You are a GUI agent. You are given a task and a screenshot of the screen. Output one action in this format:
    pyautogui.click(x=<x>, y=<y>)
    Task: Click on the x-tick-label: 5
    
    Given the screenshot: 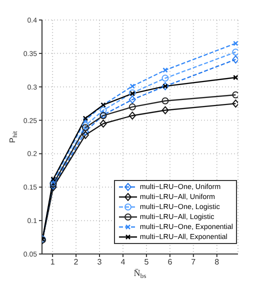 What is the action you would take?
    pyautogui.click(x=147, y=262)
    